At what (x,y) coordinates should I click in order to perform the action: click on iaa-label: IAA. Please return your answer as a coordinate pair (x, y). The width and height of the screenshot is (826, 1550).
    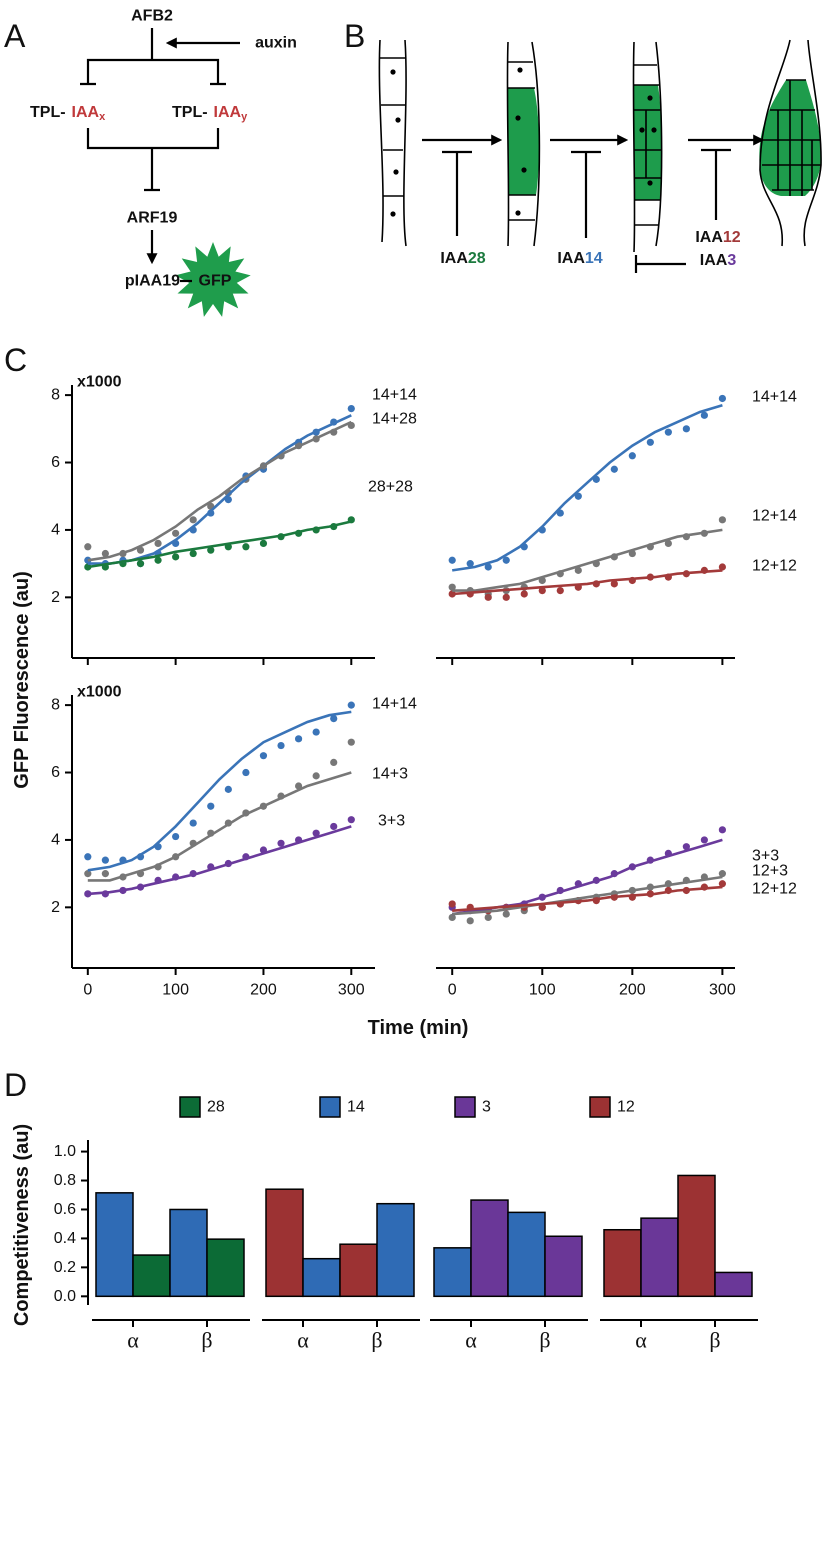
    Looking at the image, I should click on (86, 112).